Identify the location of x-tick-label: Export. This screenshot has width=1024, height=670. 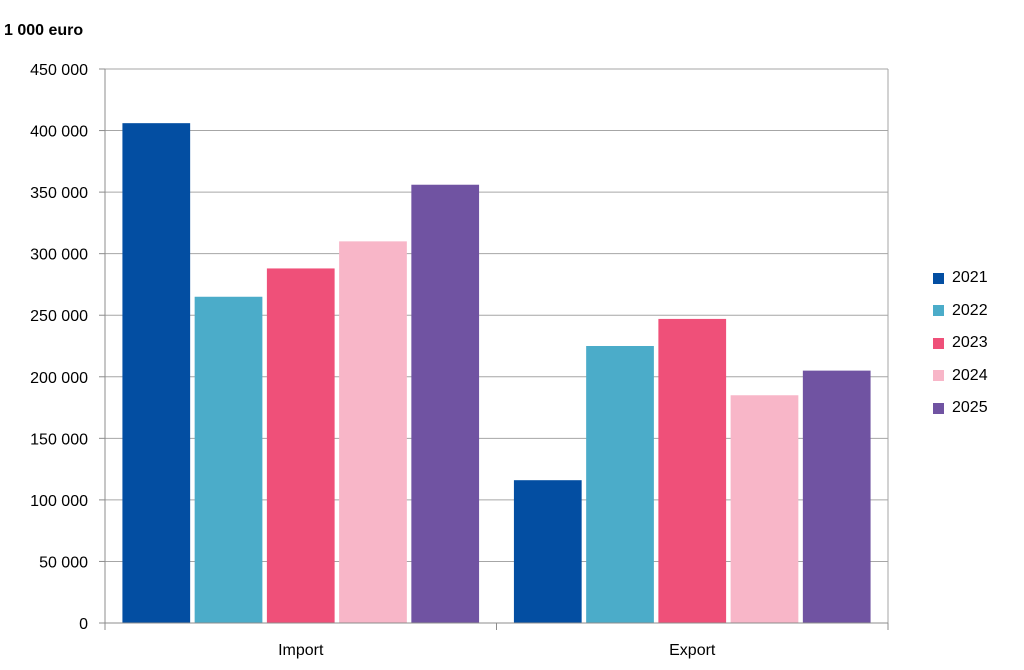
(692, 650).